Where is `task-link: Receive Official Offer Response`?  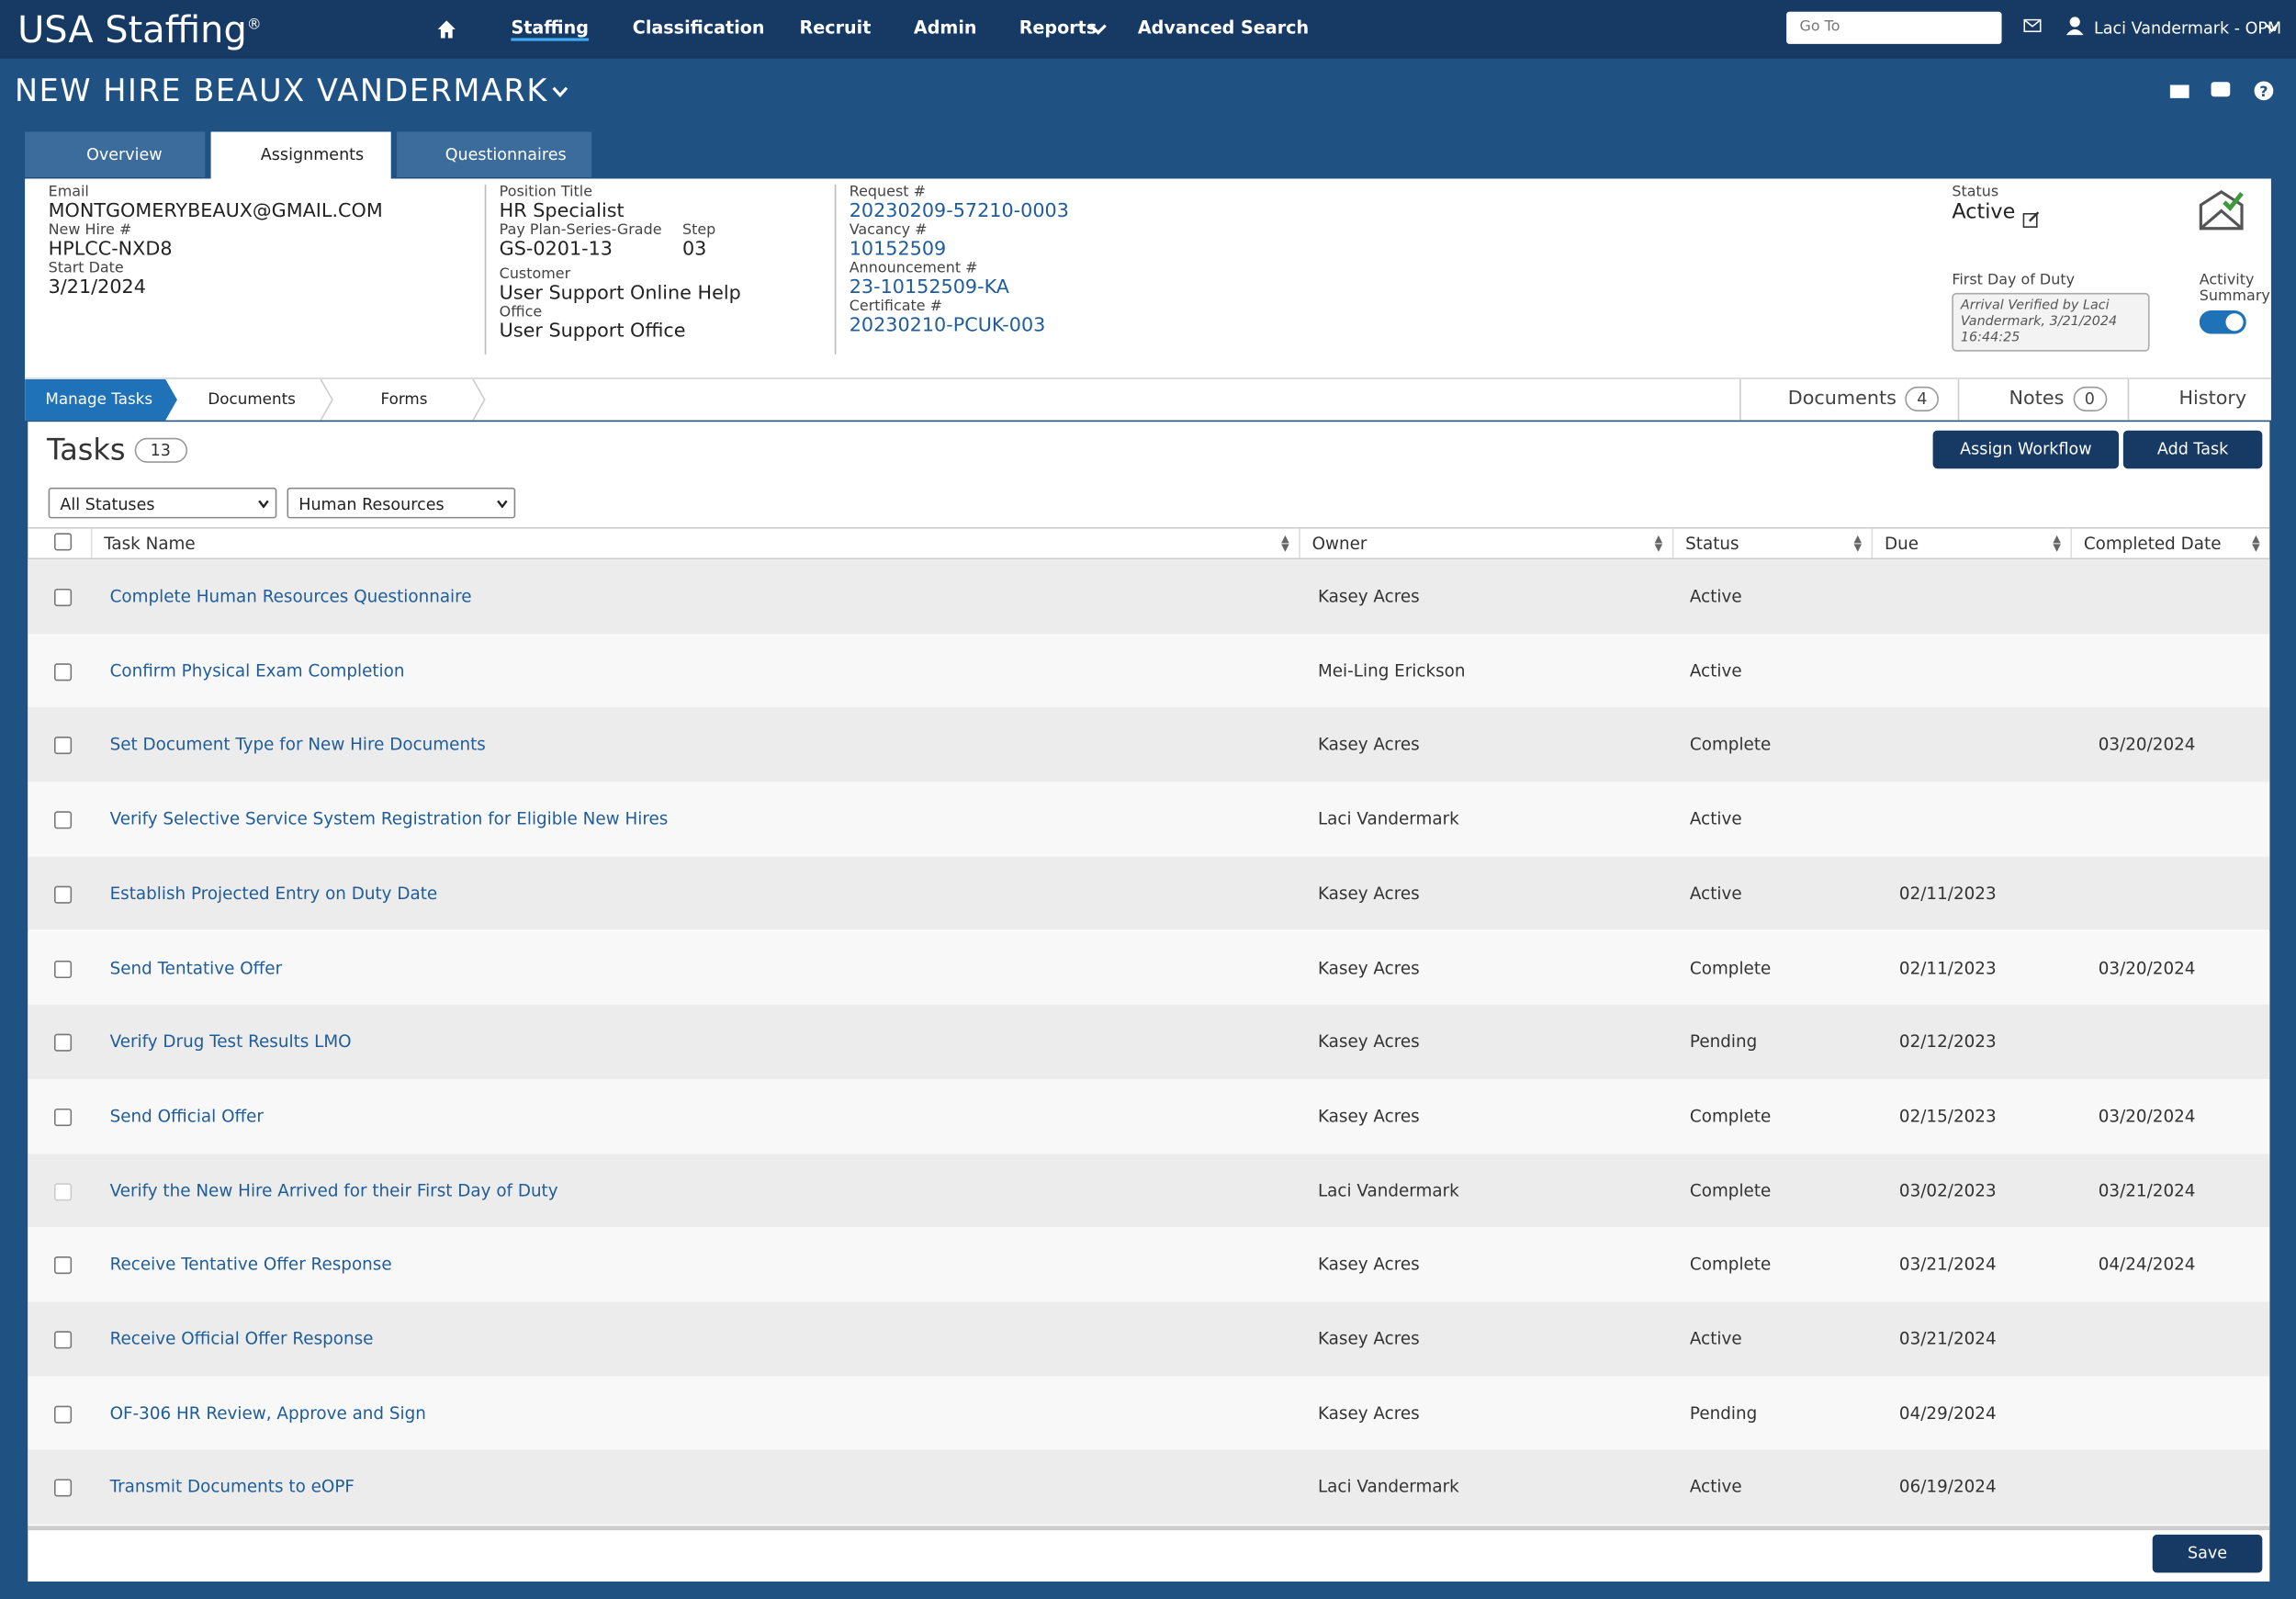
task-link: Receive Official Offer Response is located at coordinates (242, 1338).